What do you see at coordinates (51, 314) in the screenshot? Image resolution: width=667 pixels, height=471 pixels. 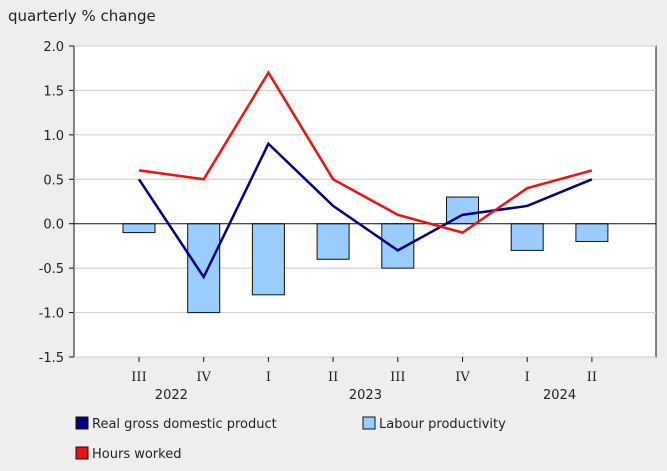 I see `y-tick-label-6: -1.0` at bounding box center [51, 314].